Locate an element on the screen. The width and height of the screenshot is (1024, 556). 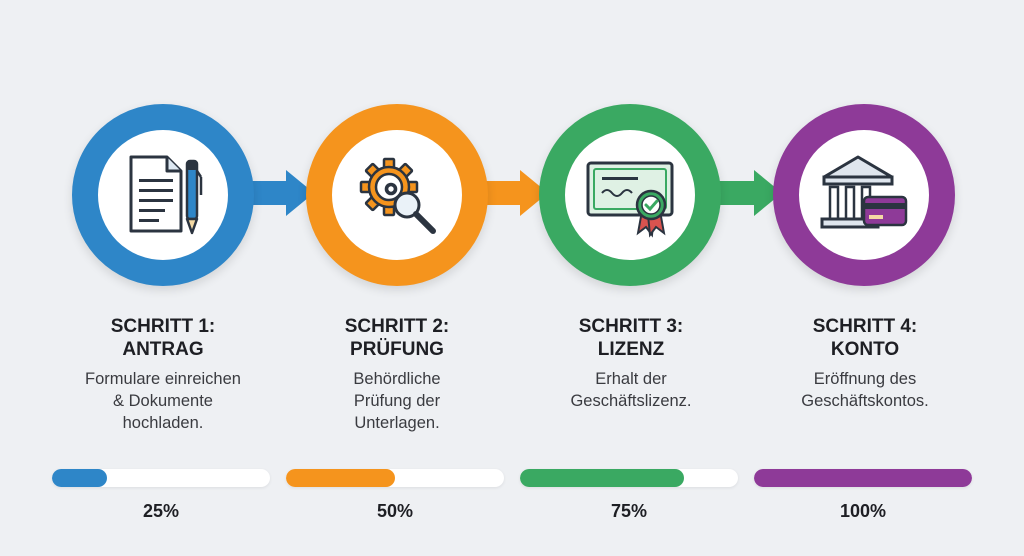
gear-magnifier-icon is located at coordinates (397, 195).